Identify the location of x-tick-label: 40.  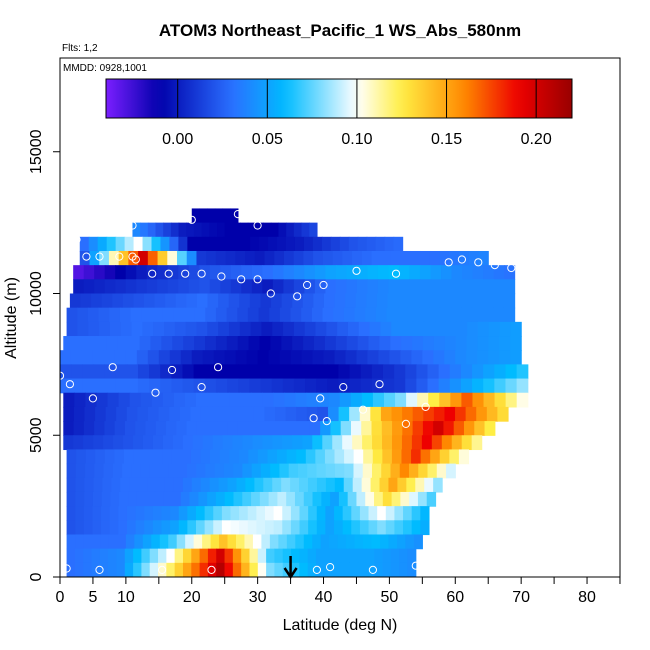
(324, 597).